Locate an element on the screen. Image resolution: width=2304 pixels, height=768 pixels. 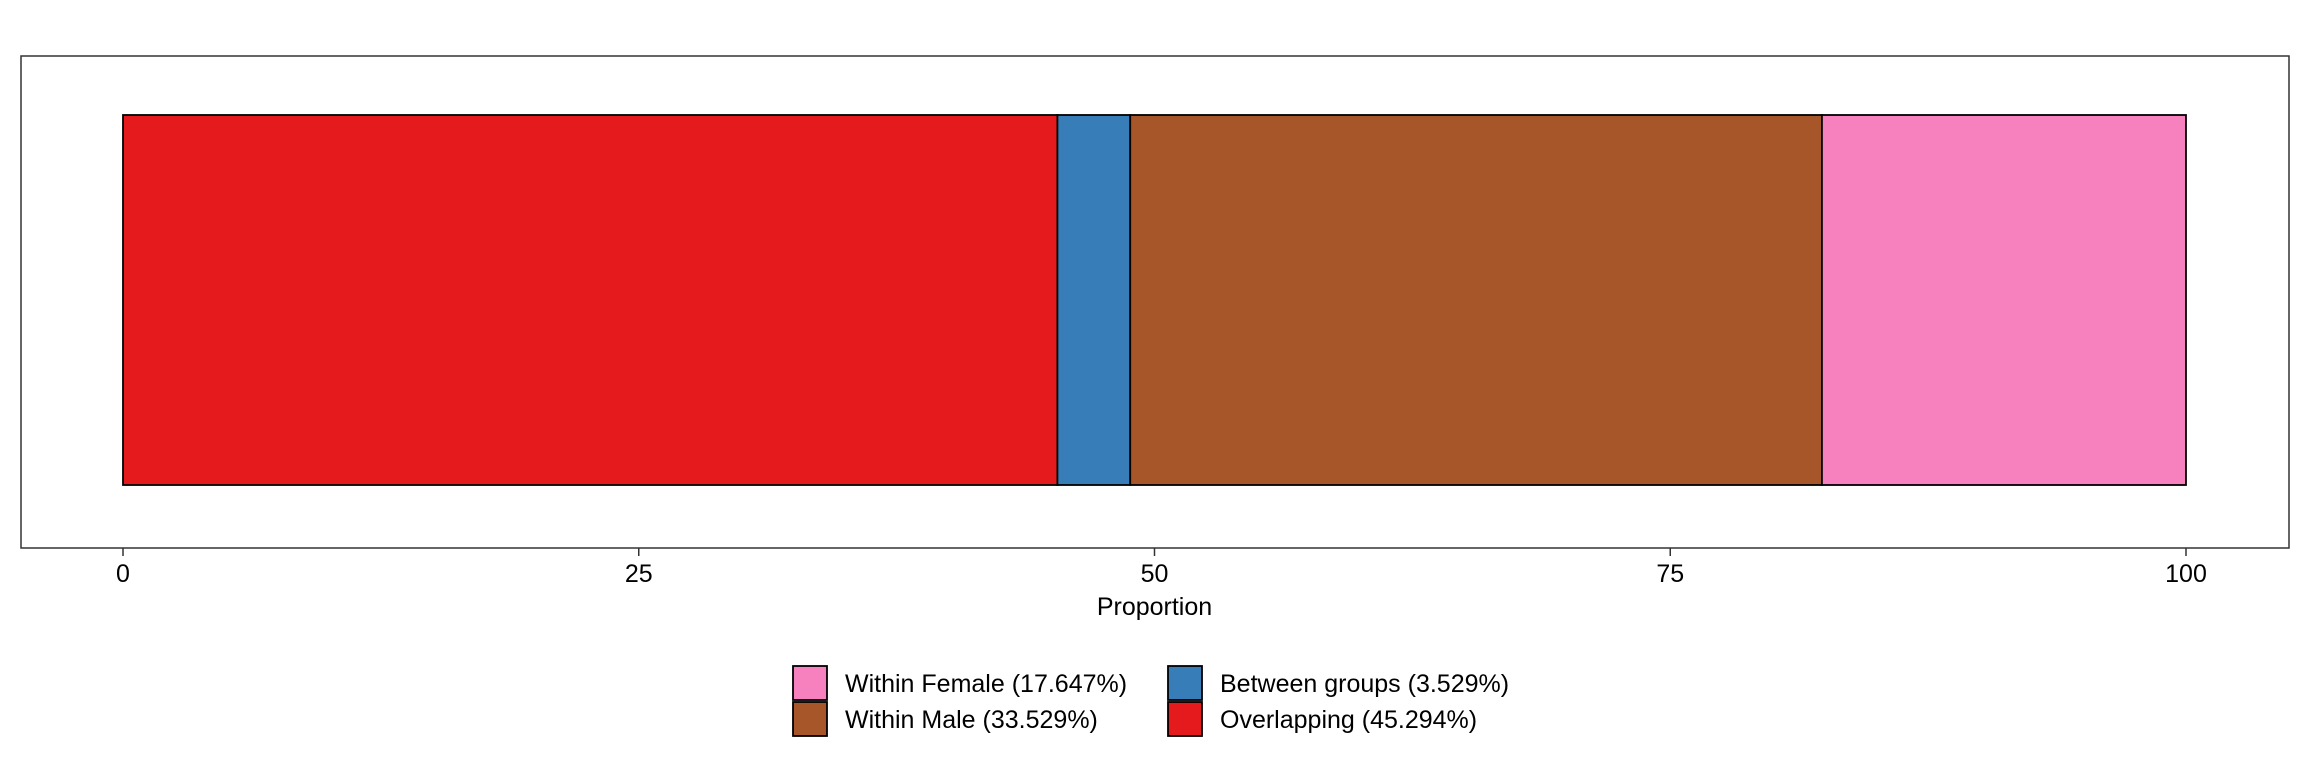
x-axis: 0 25 50 75 100 is located at coordinates (1161, 568).